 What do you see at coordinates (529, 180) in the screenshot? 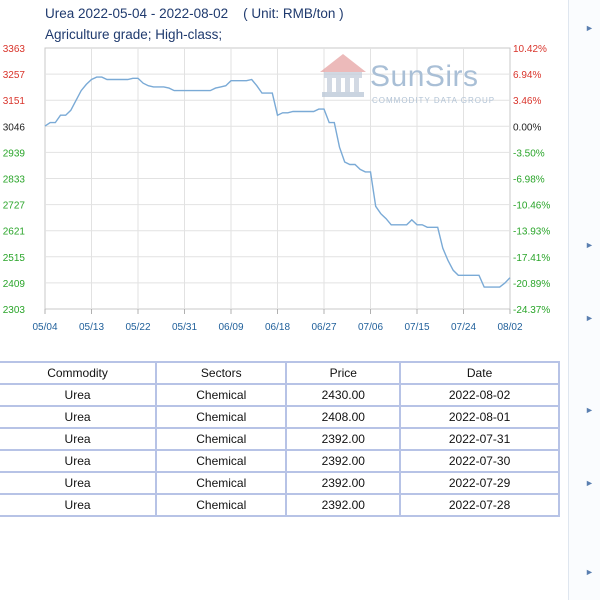
I see `y2-tick-label: -6.98%` at bounding box center [529, 180].